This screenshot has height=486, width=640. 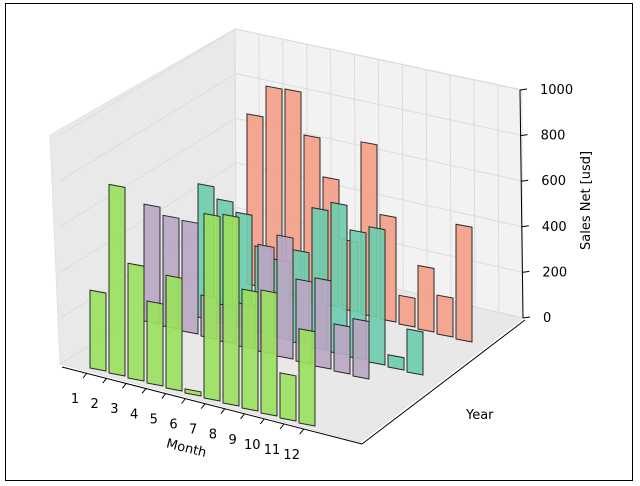 What do you see at coordinates (554, 227) in the screenshot?
I see `z-tick-label: 400` at bounding box center [554, 227].